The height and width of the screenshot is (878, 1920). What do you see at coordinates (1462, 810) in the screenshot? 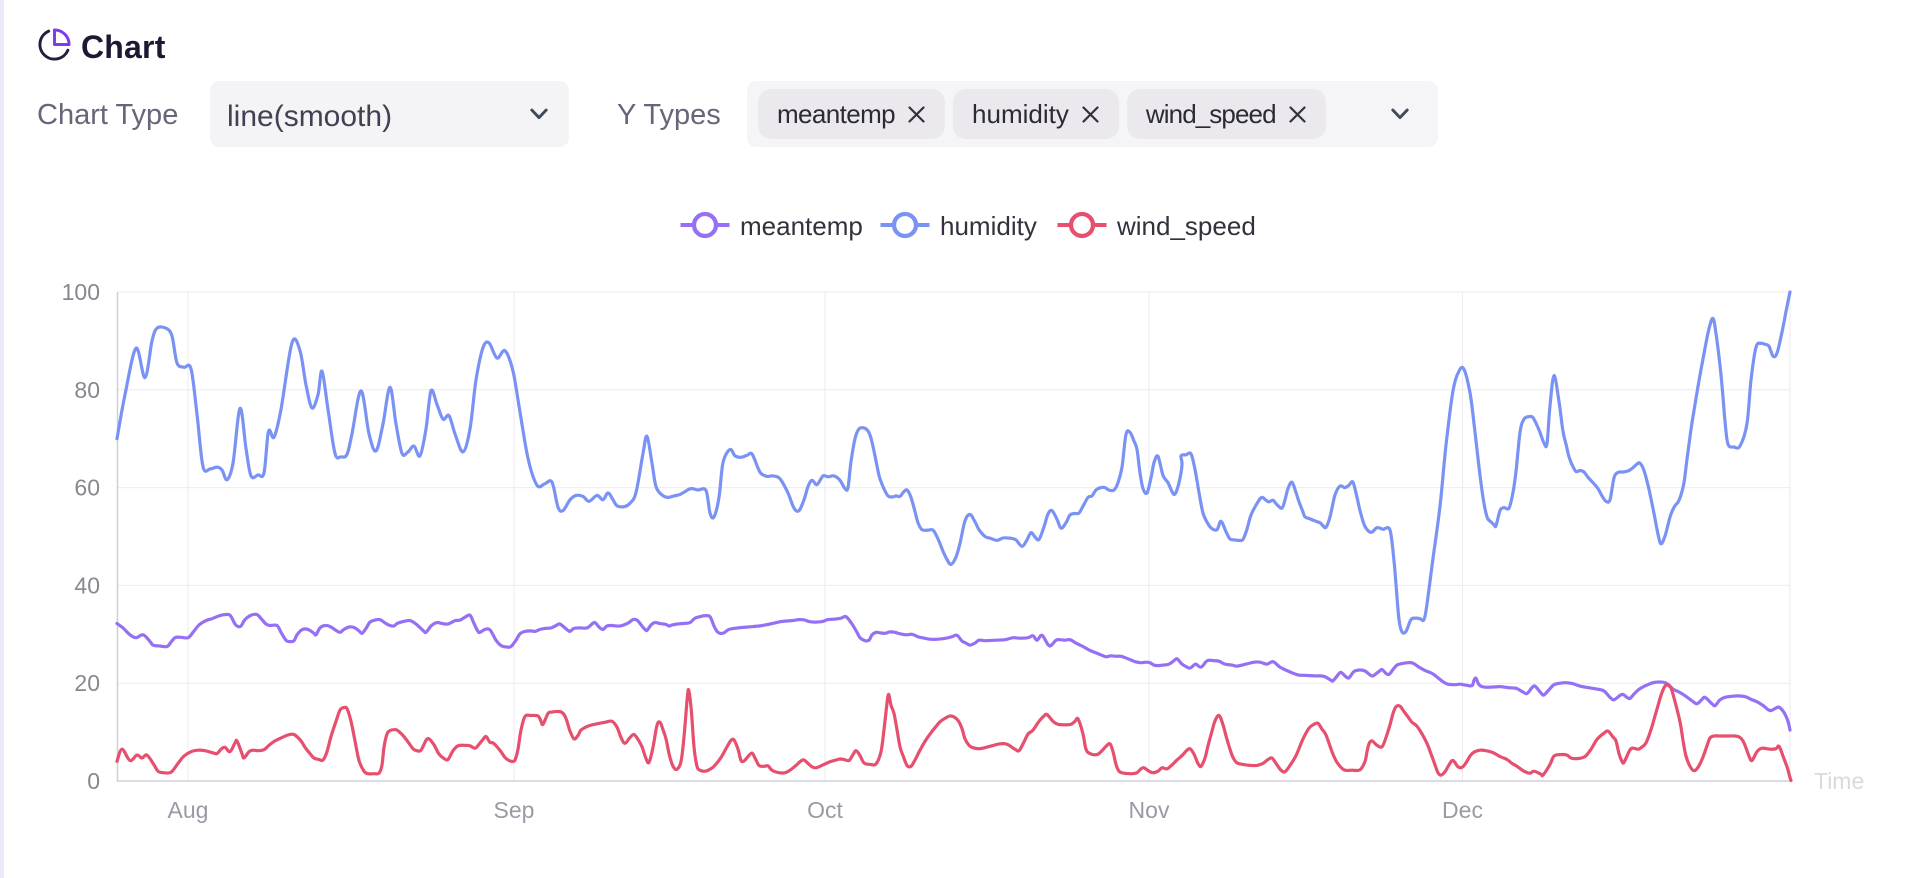
I see `svg-text: Dec` at bounding box center [1462, 810].